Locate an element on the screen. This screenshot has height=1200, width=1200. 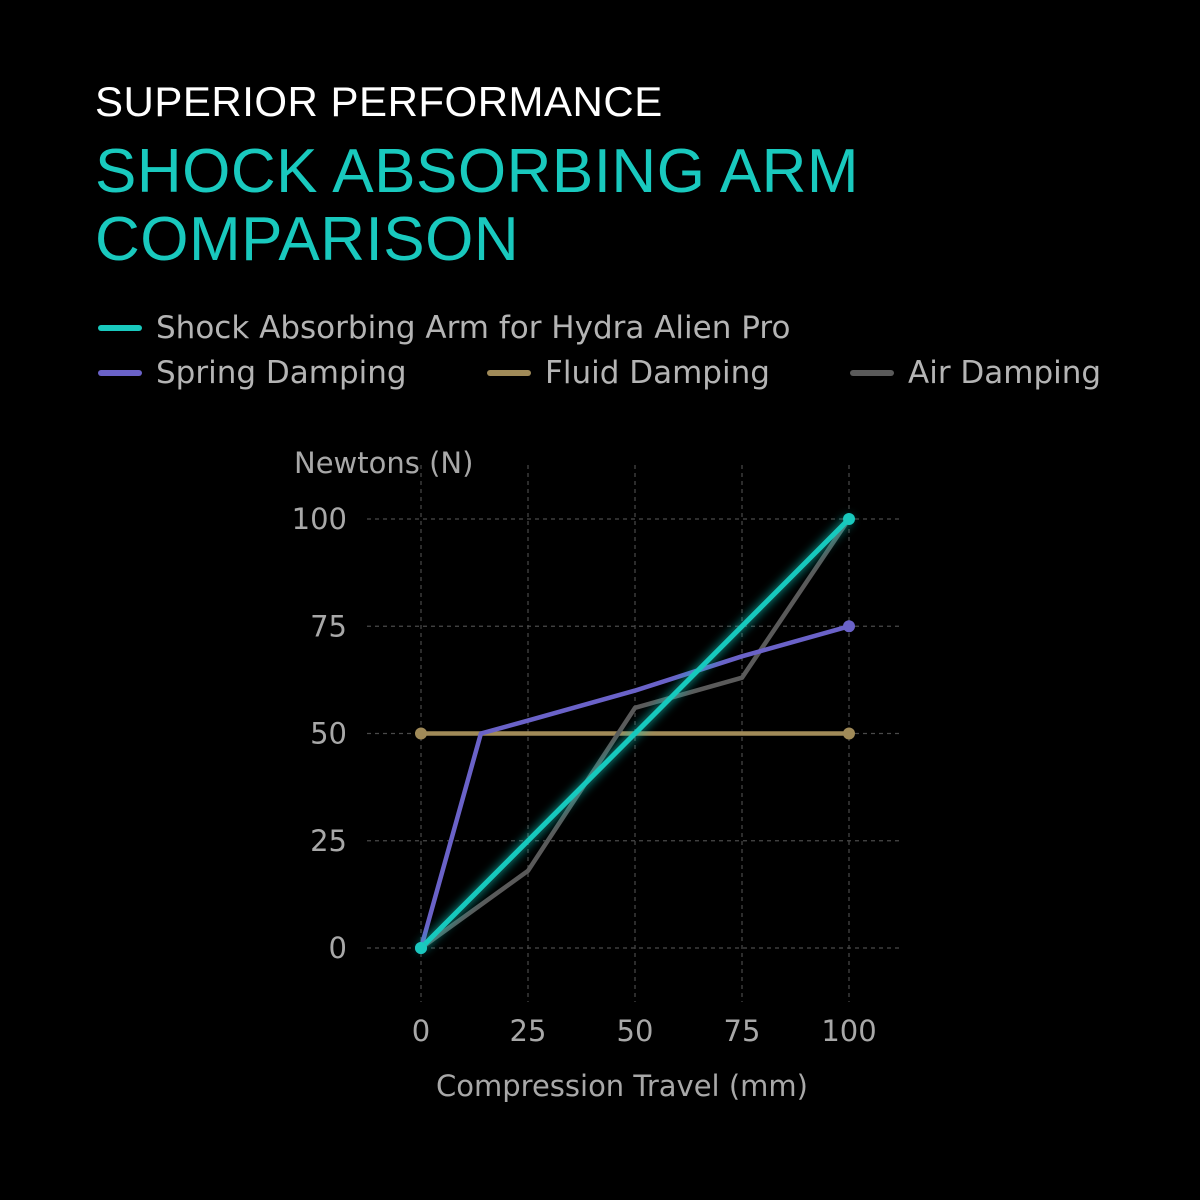
legend-item-fluid: Fluid Damping is located at coordinates (628, 373).